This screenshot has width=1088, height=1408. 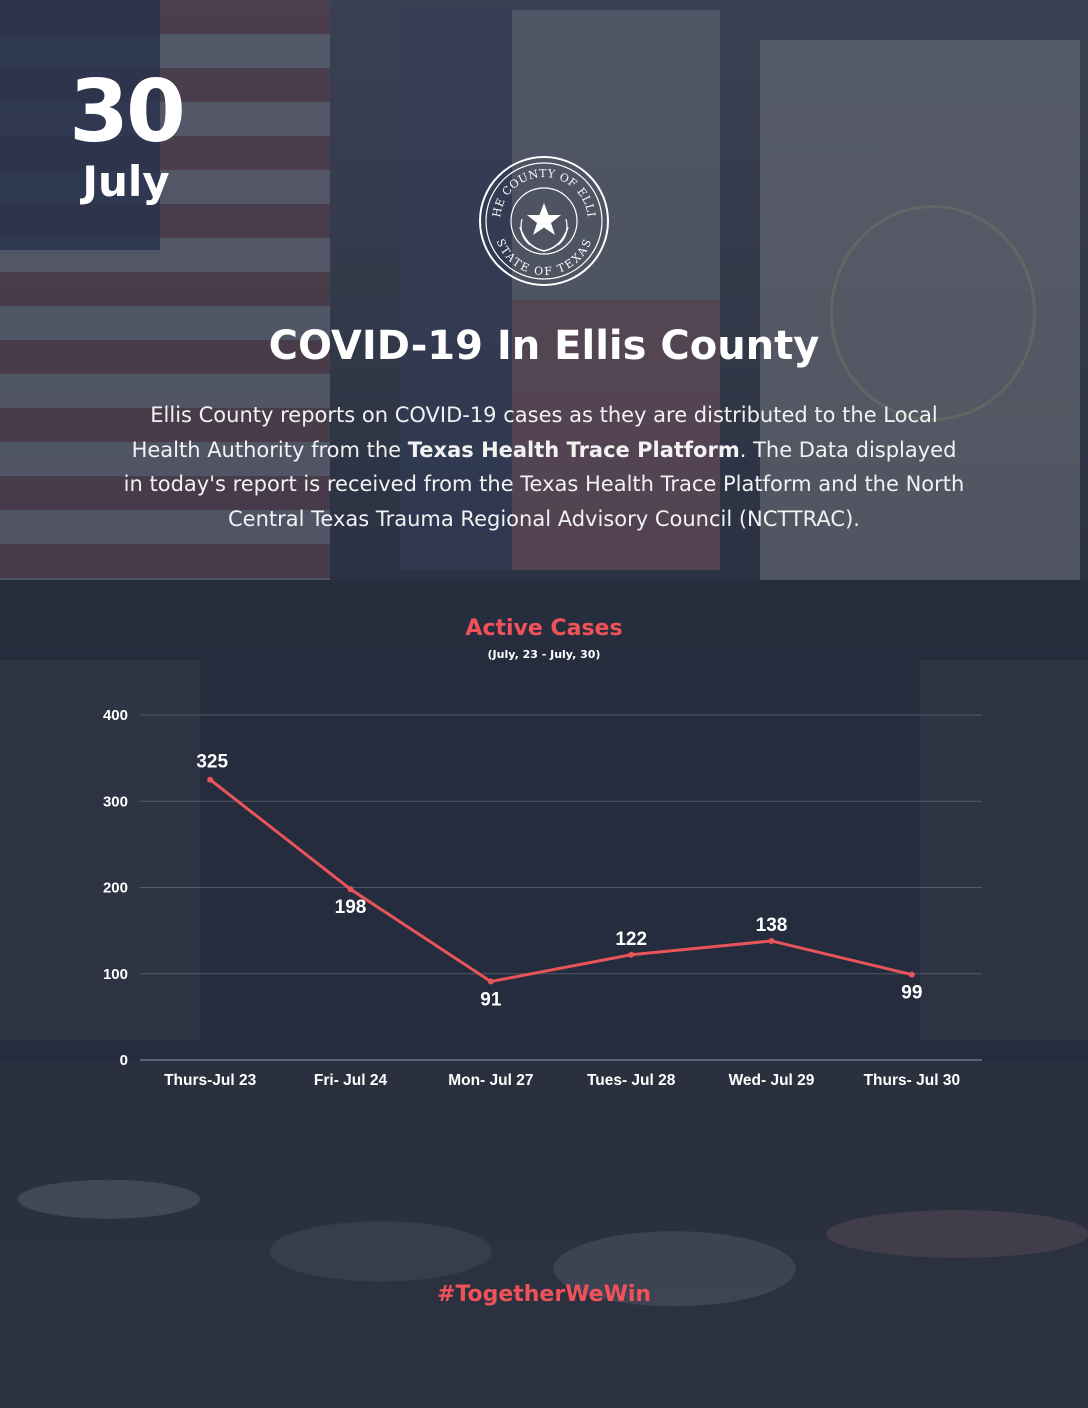 I want to click on y-tick-label: 200, so click(x=115, y=888).